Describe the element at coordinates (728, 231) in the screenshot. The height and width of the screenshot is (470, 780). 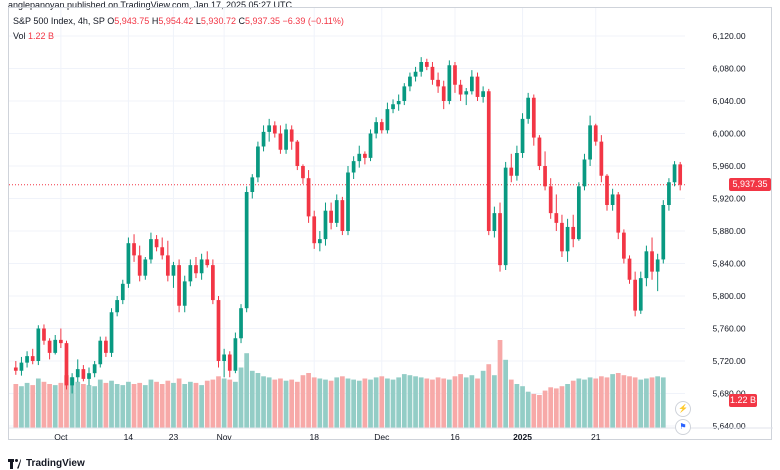
I see `price-tick-label: 5,880.00` at that location.